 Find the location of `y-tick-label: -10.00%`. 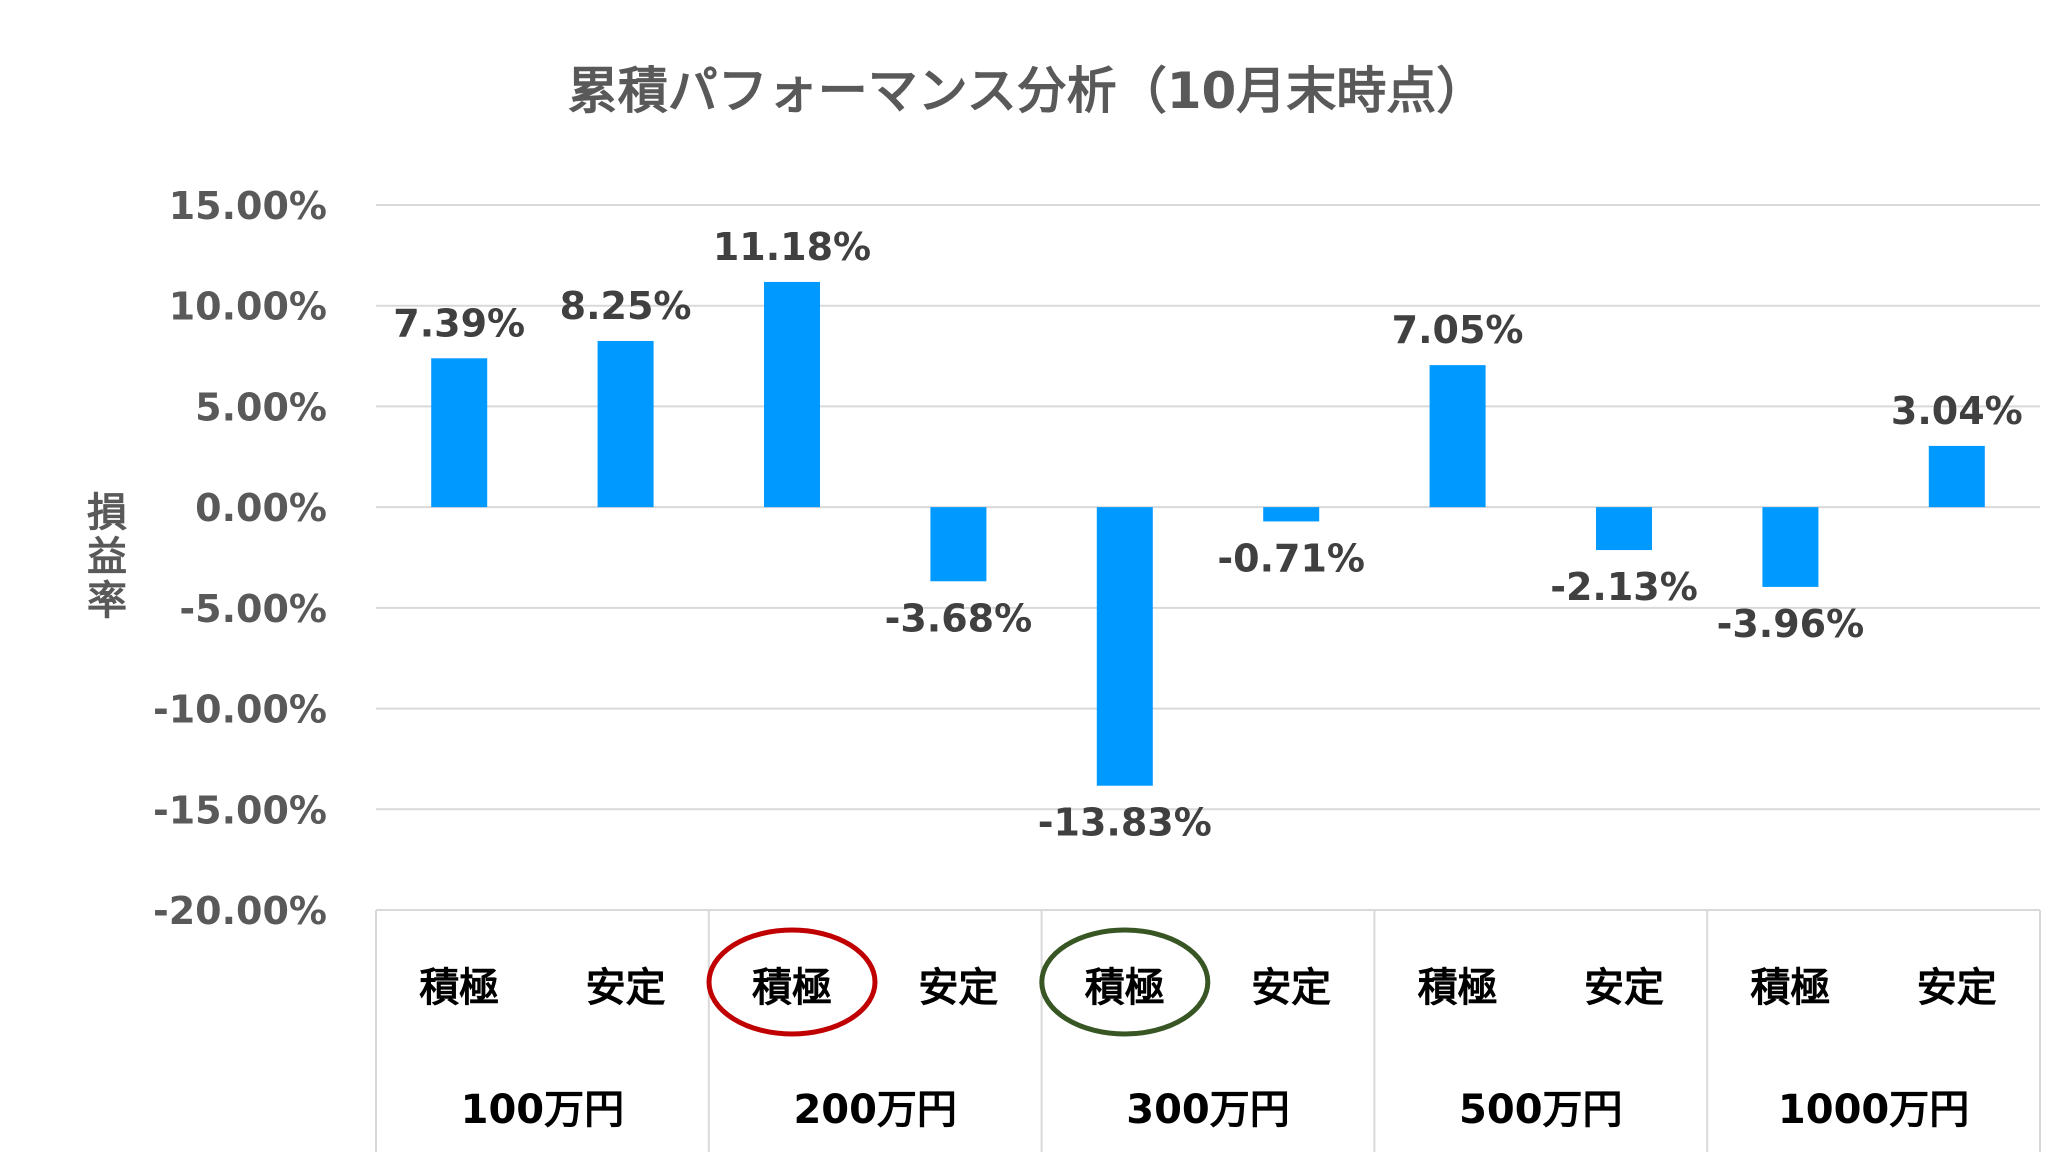

y-tick-label: -10.00% is located at coordinates (240, 710).